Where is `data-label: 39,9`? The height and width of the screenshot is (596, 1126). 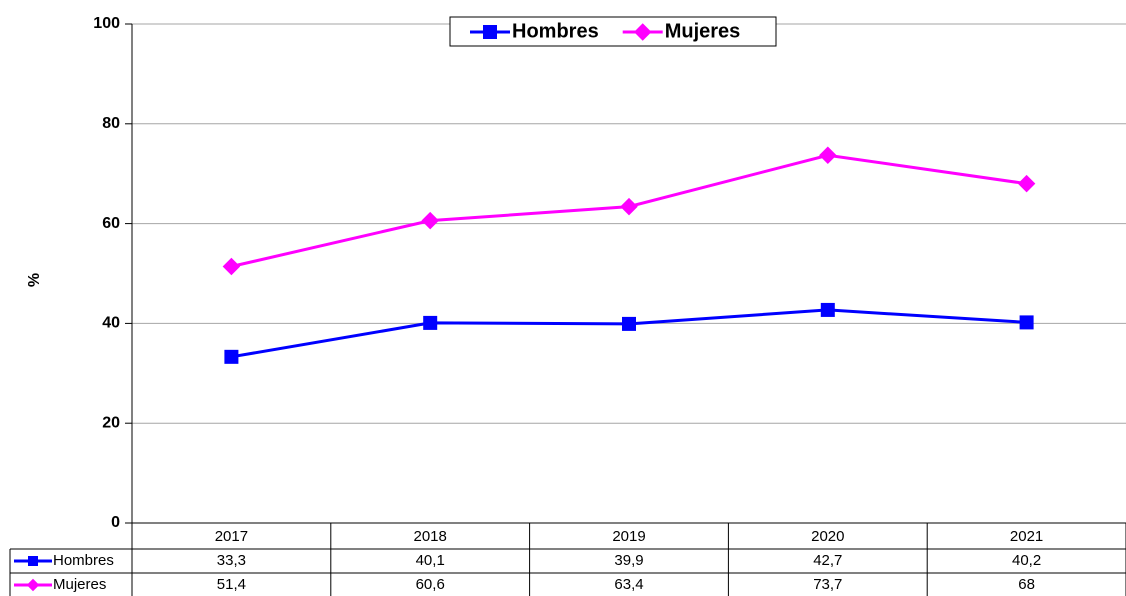
data-label: 39,9 is located at coordinates (628, 560).